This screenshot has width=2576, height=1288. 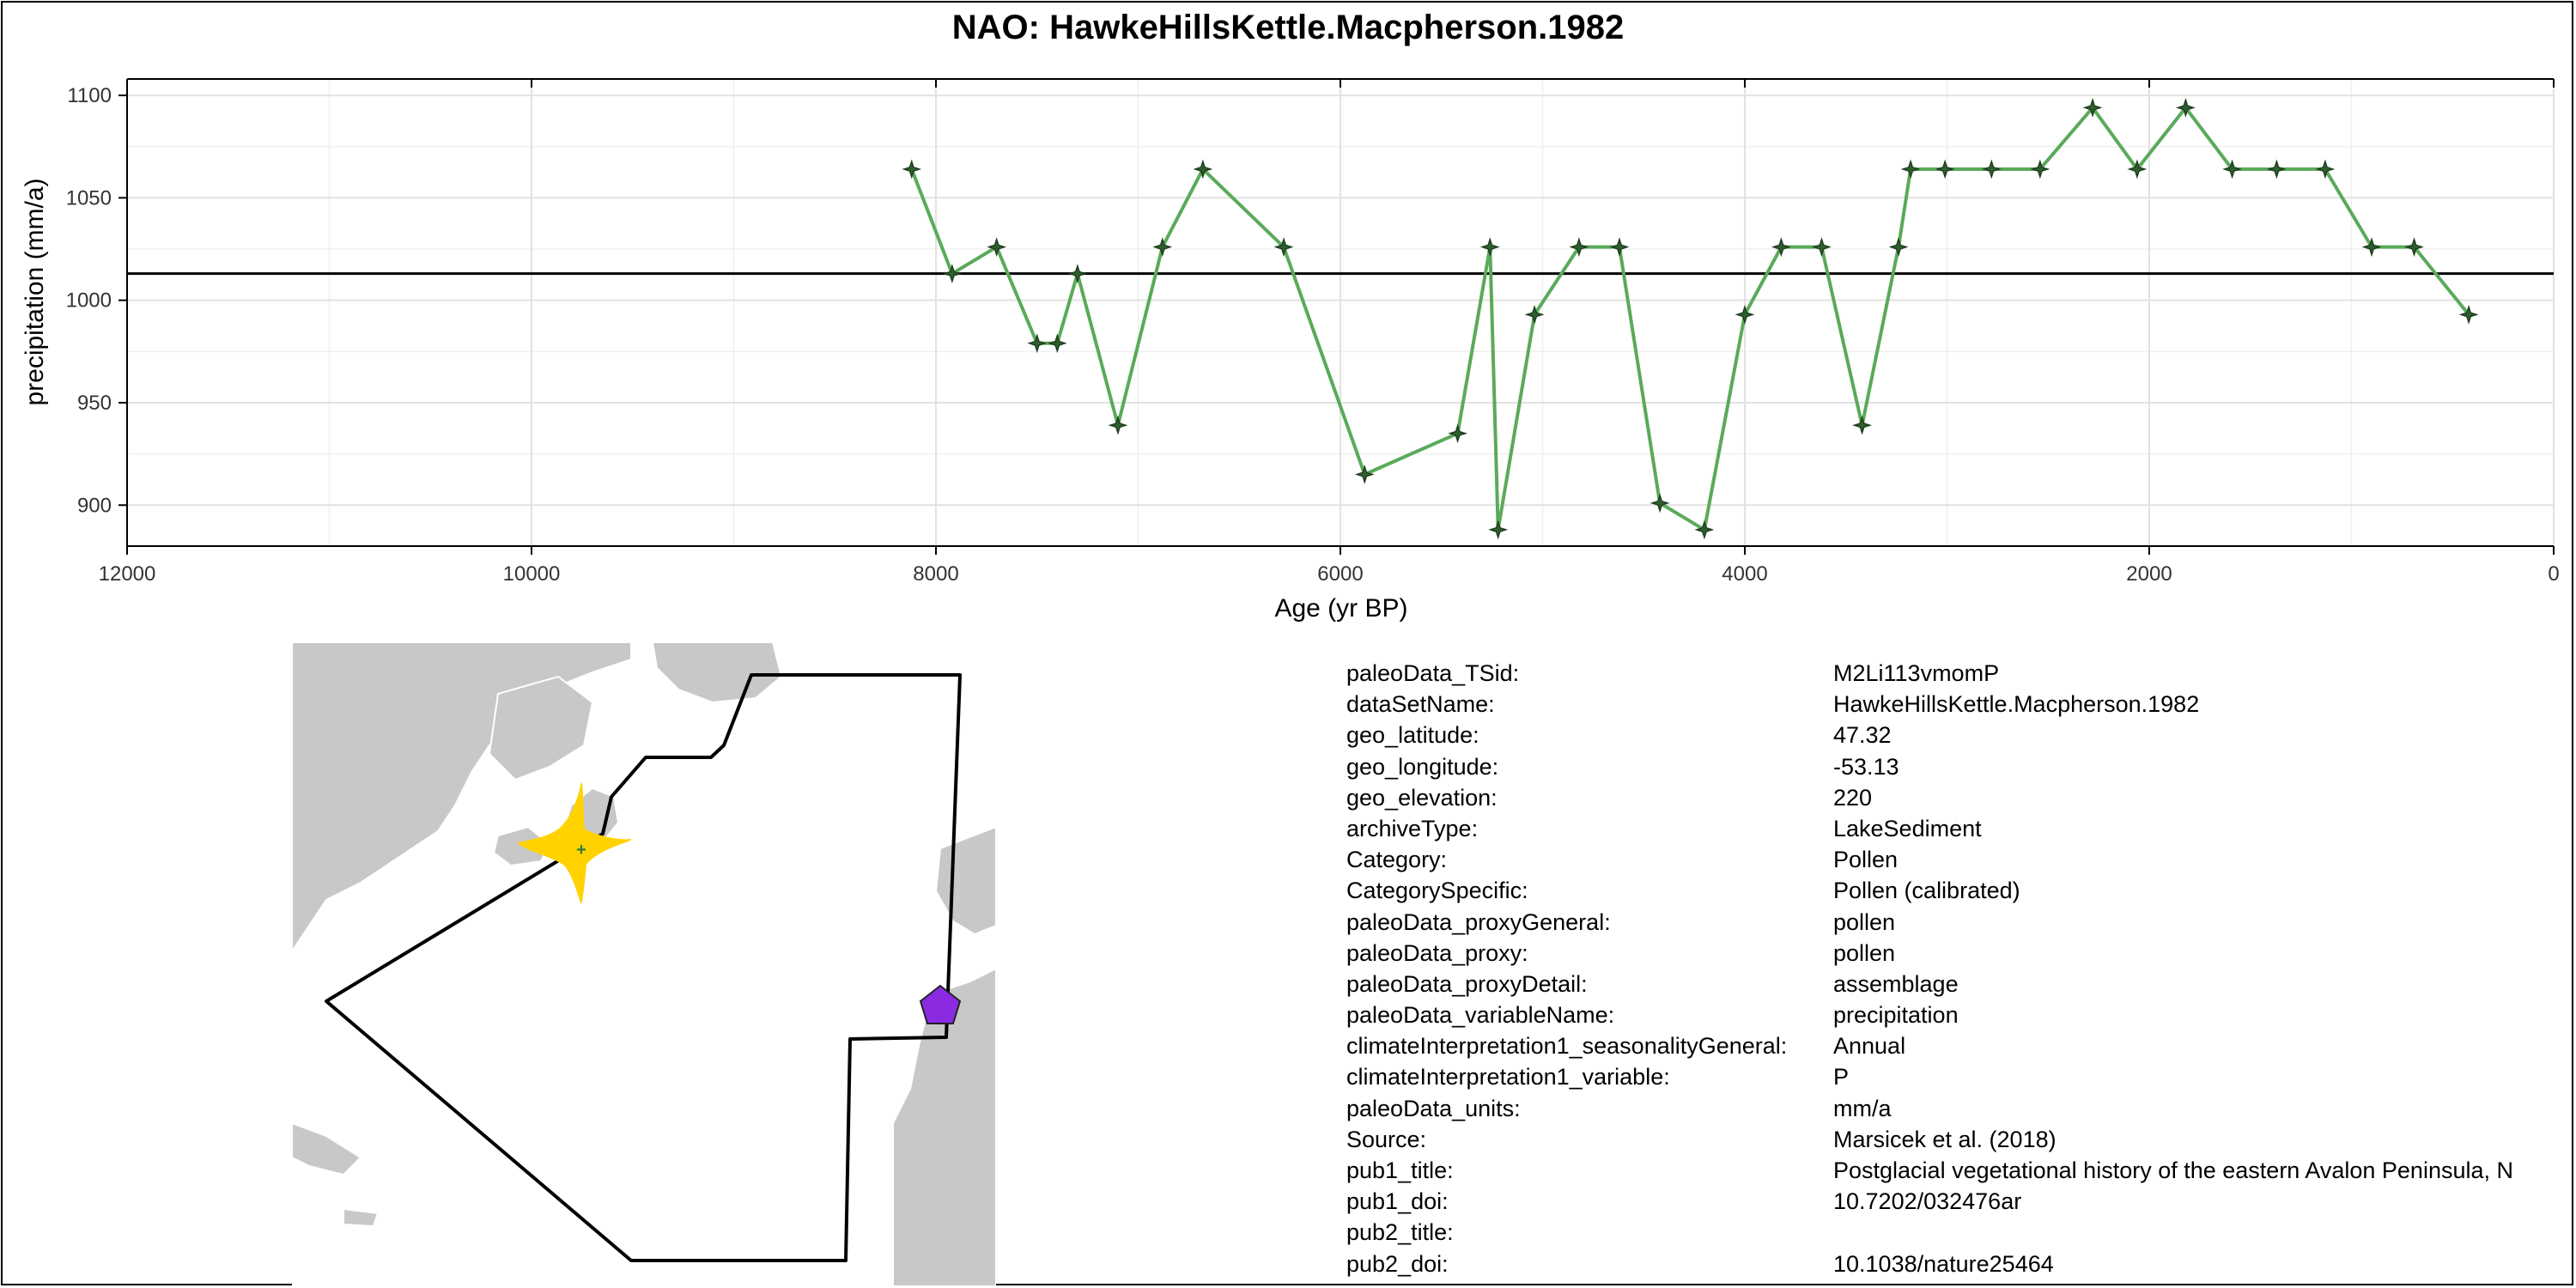 What do you see at coordinates (2553, 574) in the screenshot?
I see `x-tick-label: 0` at bounding box center [2553, 574].